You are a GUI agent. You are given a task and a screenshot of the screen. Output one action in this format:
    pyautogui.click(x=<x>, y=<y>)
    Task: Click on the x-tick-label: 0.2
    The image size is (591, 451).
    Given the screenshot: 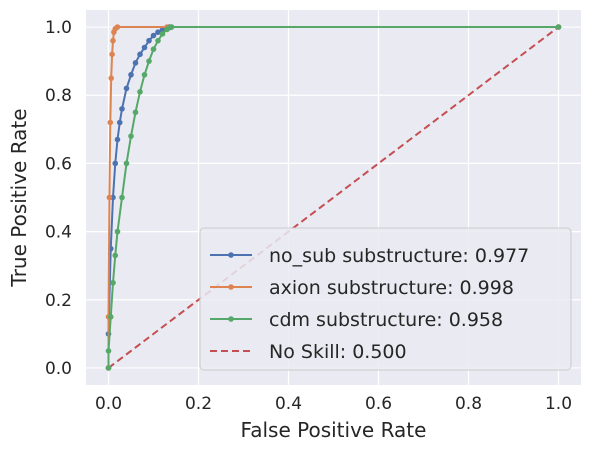 What is the action you would take?
    pyautogui.click(x=198, y=404)
    